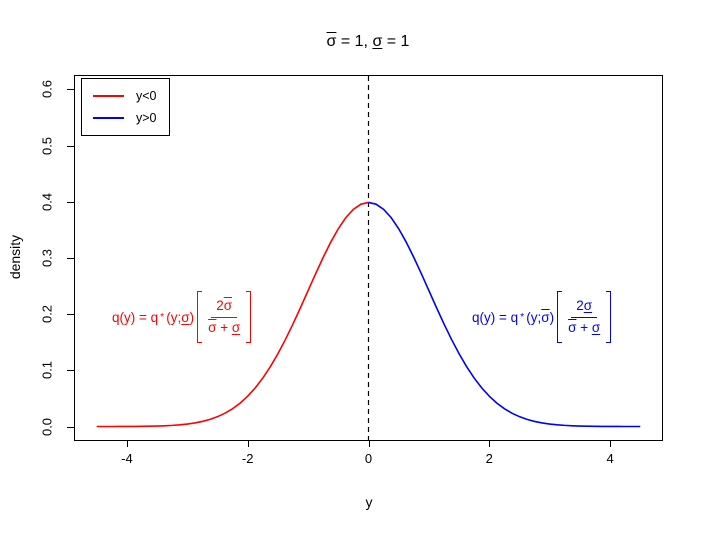 Image resolution: width=704 pixels, height=539 pixels. I want to click on annotation-left-arg-sigma: σ, so click(185, 317).